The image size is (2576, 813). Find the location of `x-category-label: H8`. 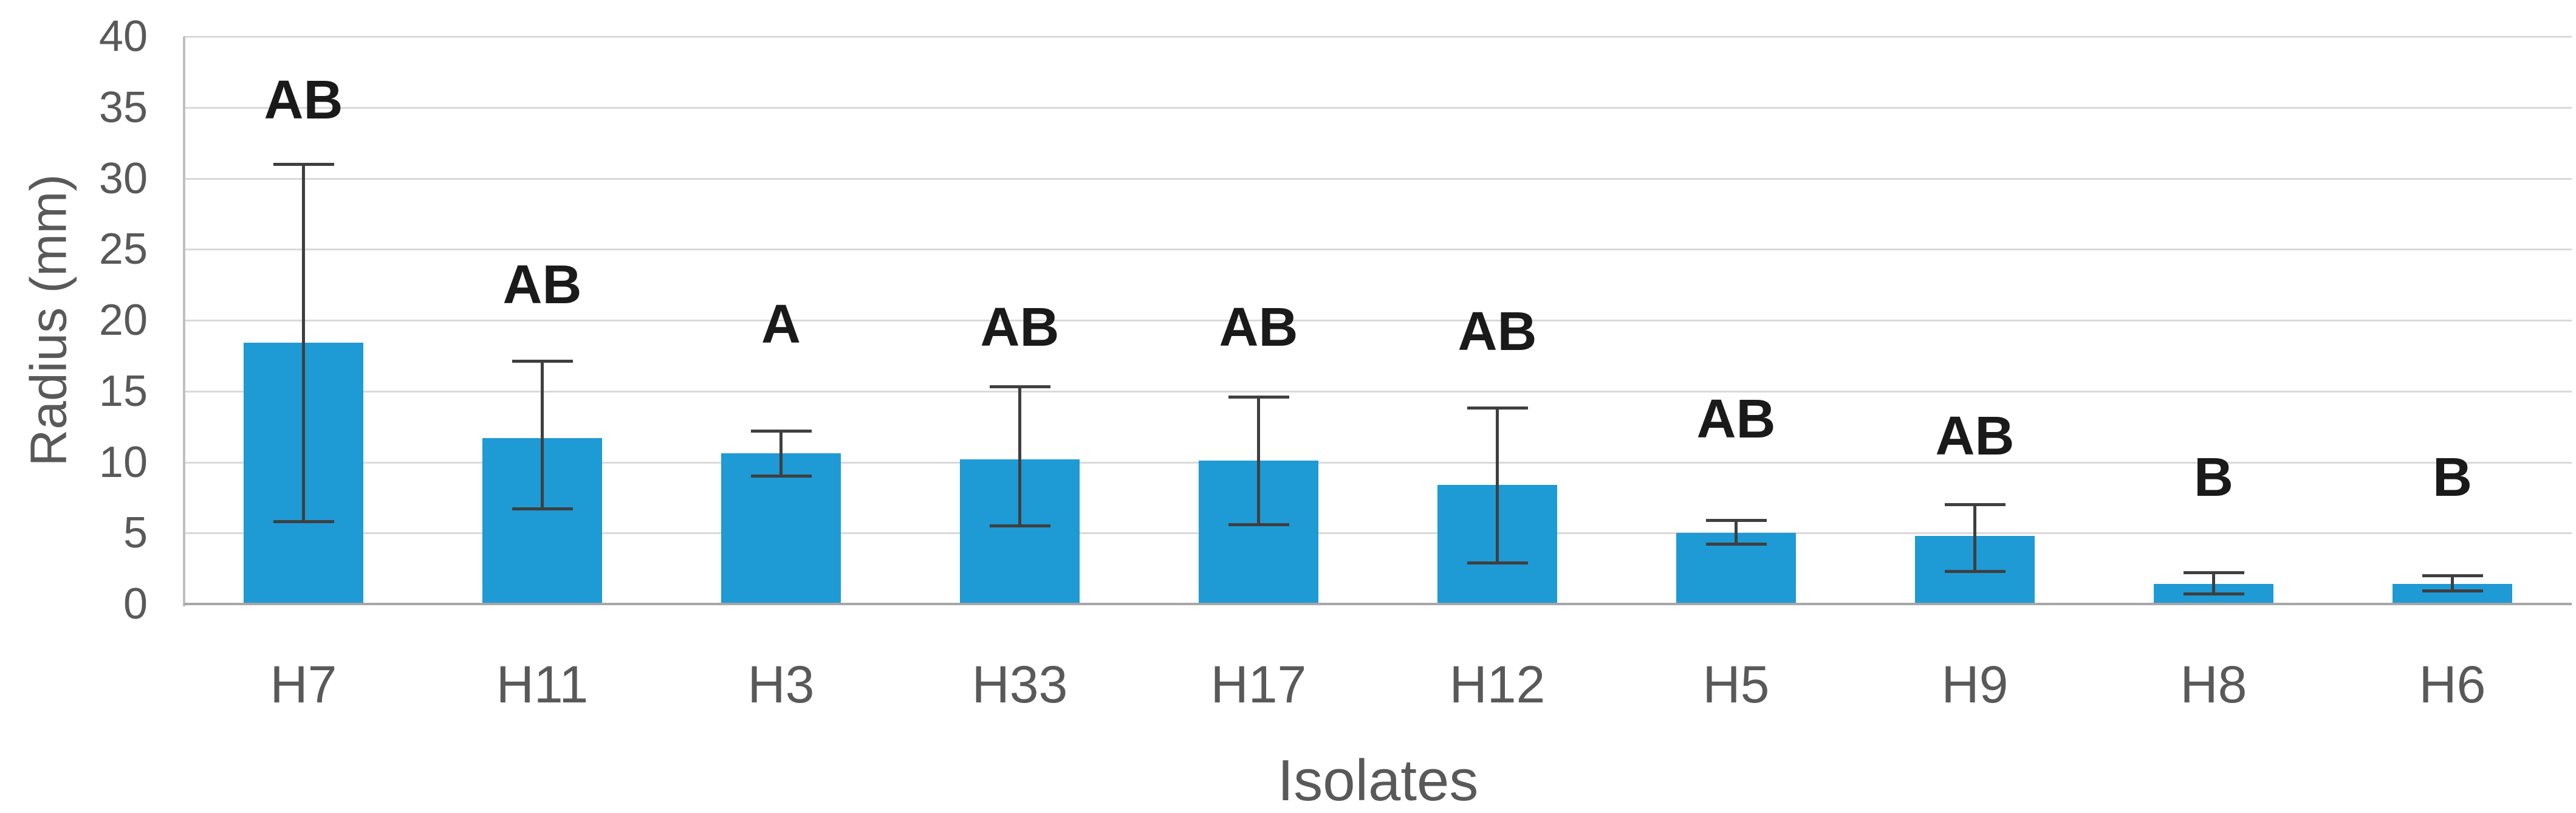

x-category-label: H8 is located at coordinates (2213, 685).